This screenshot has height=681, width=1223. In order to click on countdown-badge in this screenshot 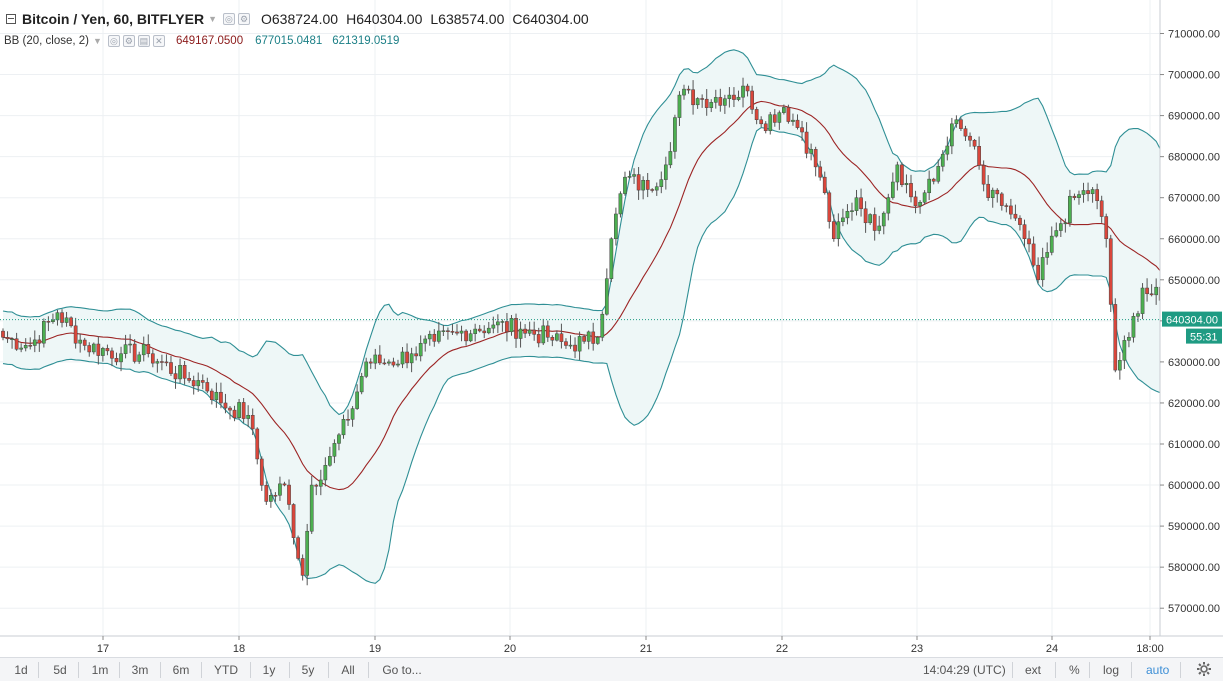, I will do `click(1204, 336)`.